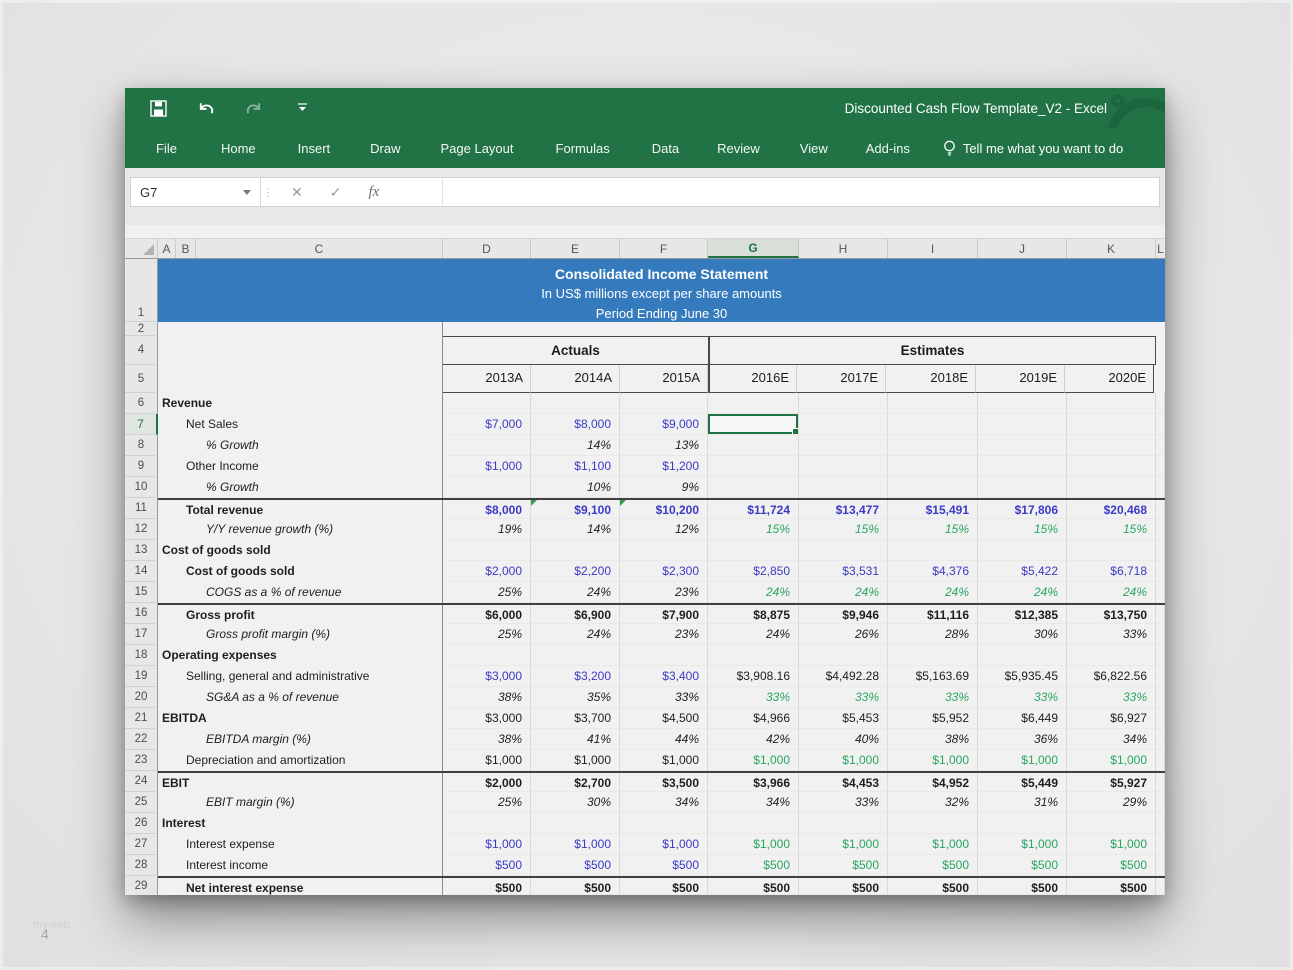 This screenshot has height=970, width=1293. What do you see at coordinates (1111, 782) in the screenshot?
I see `cell: $5,927` at bounding box center [1111, 782].